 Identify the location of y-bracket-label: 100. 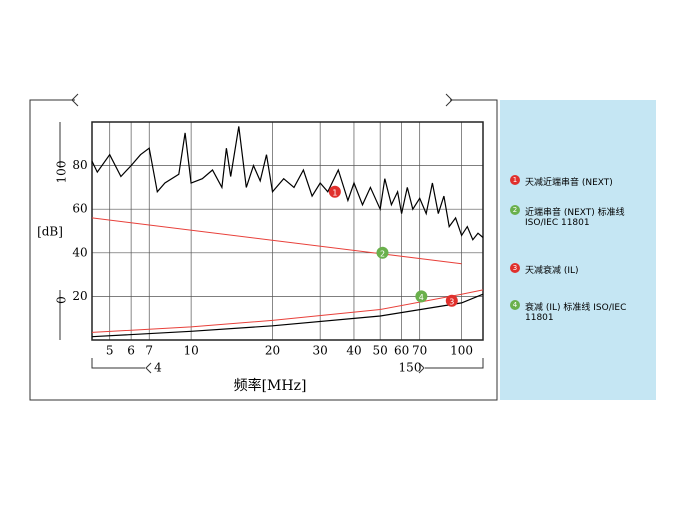
(62, 172).